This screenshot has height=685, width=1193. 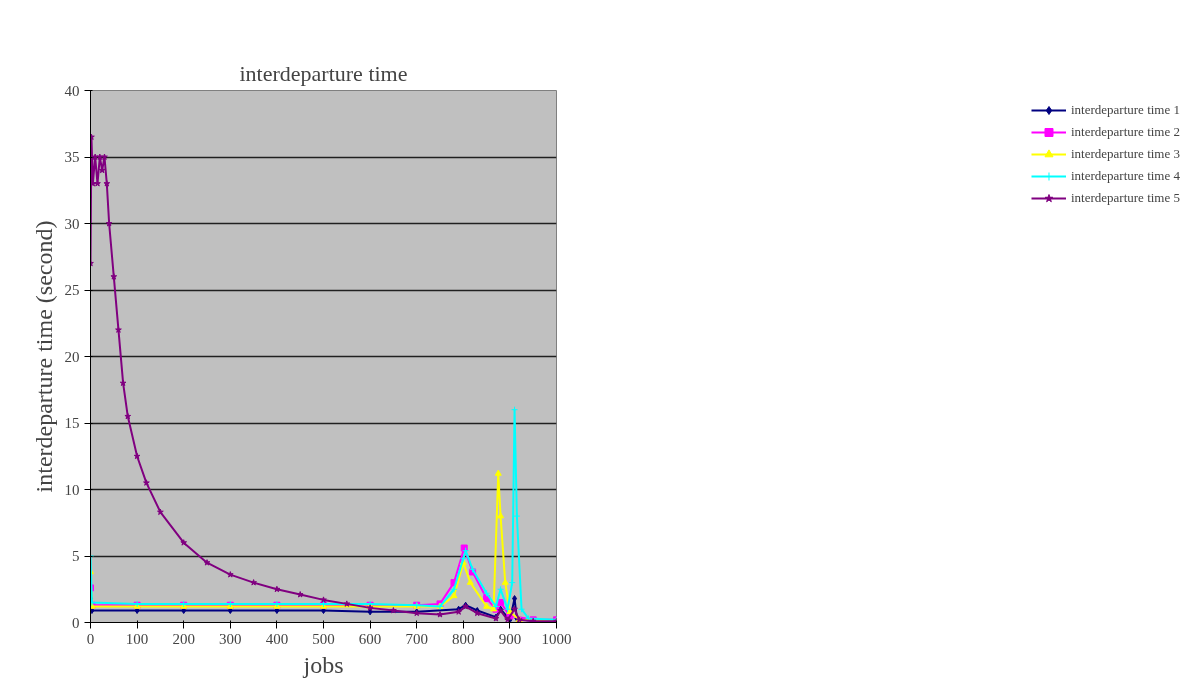 What do you see at coordinates (416, 638) in the screenshot?
I see `x-tick-label: 700` at bounding box center [416, 638].